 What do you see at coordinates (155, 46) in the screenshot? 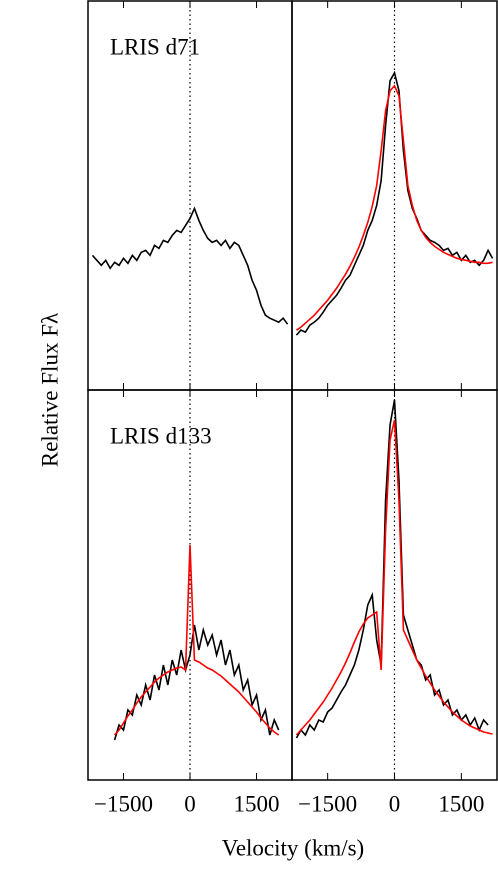
I see `annotation: LRIS d71` at bounding box center [155, 46].